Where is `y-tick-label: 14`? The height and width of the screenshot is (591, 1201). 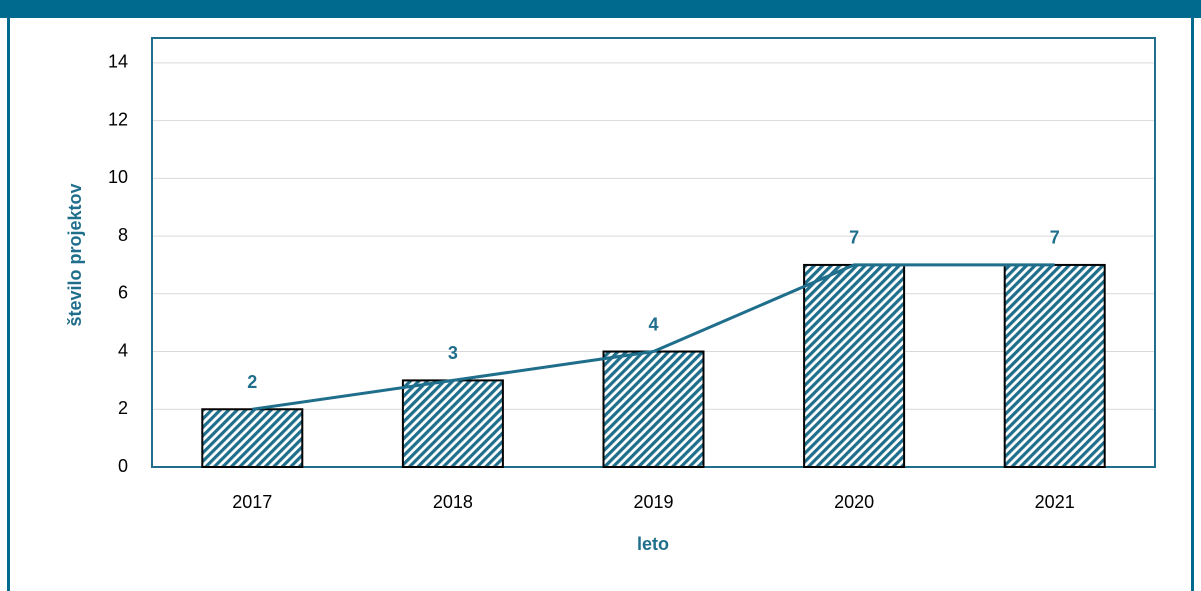
y-tick-label: 14 is located at coordinates (118, 62).